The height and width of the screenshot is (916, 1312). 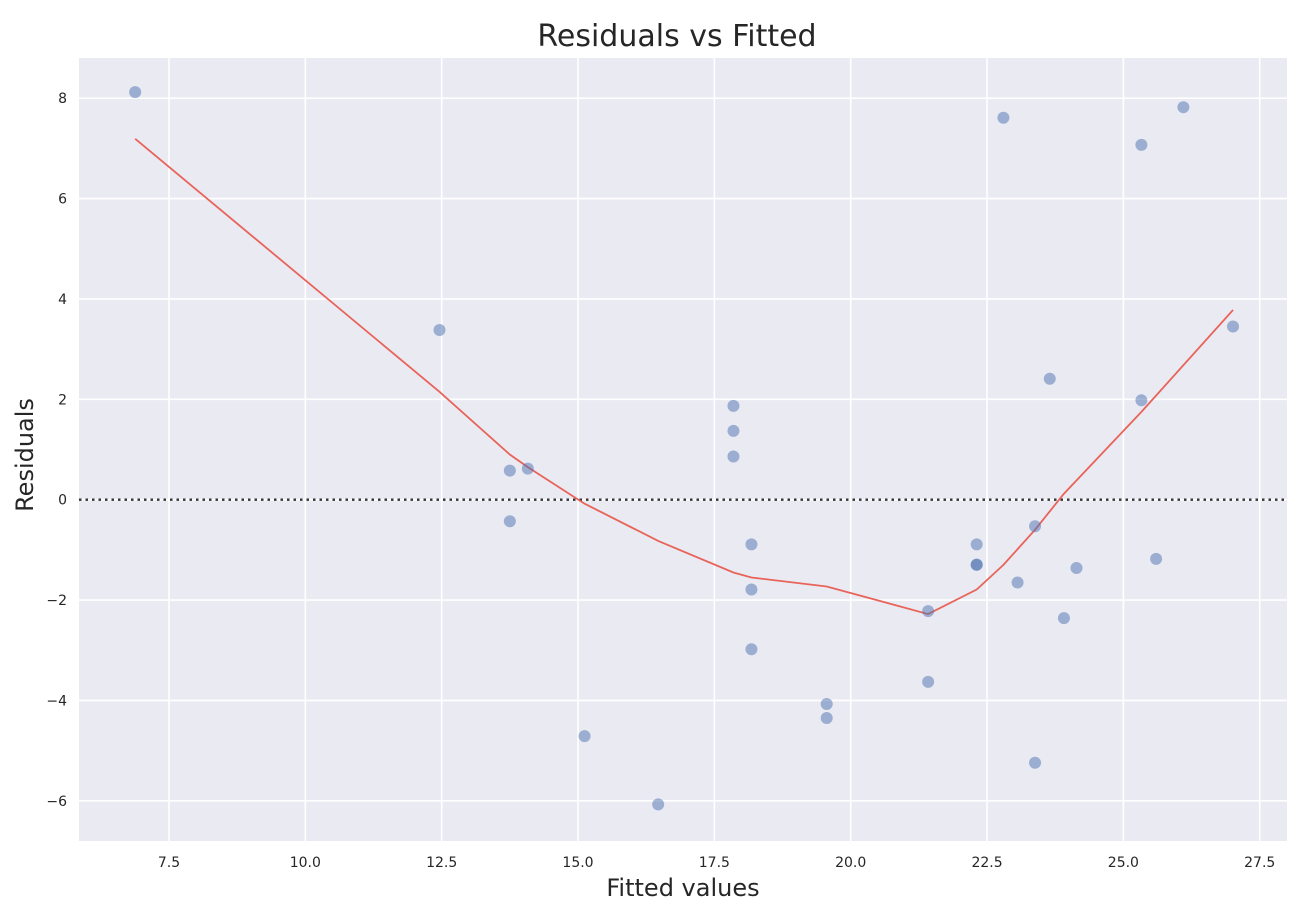 I want to click on x-axis-label: Fitted values, so click(x=682, y=888).